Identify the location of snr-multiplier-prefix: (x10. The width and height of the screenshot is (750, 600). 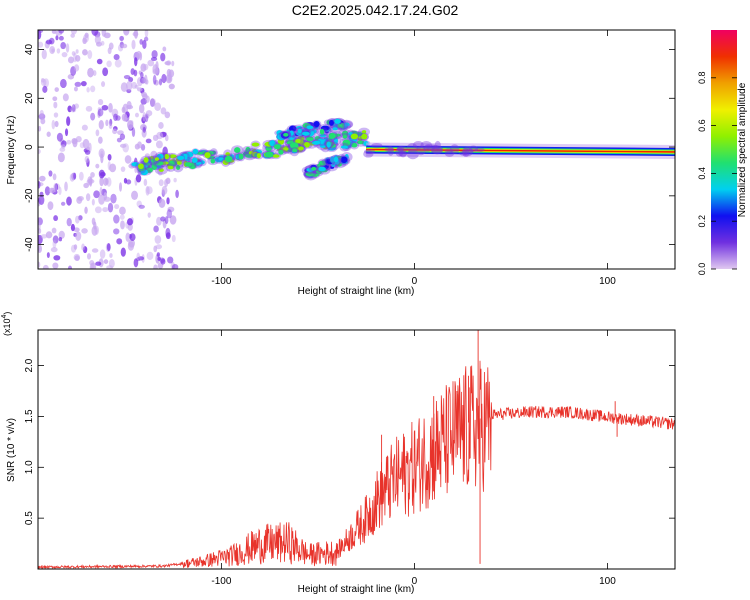
(7, 327).